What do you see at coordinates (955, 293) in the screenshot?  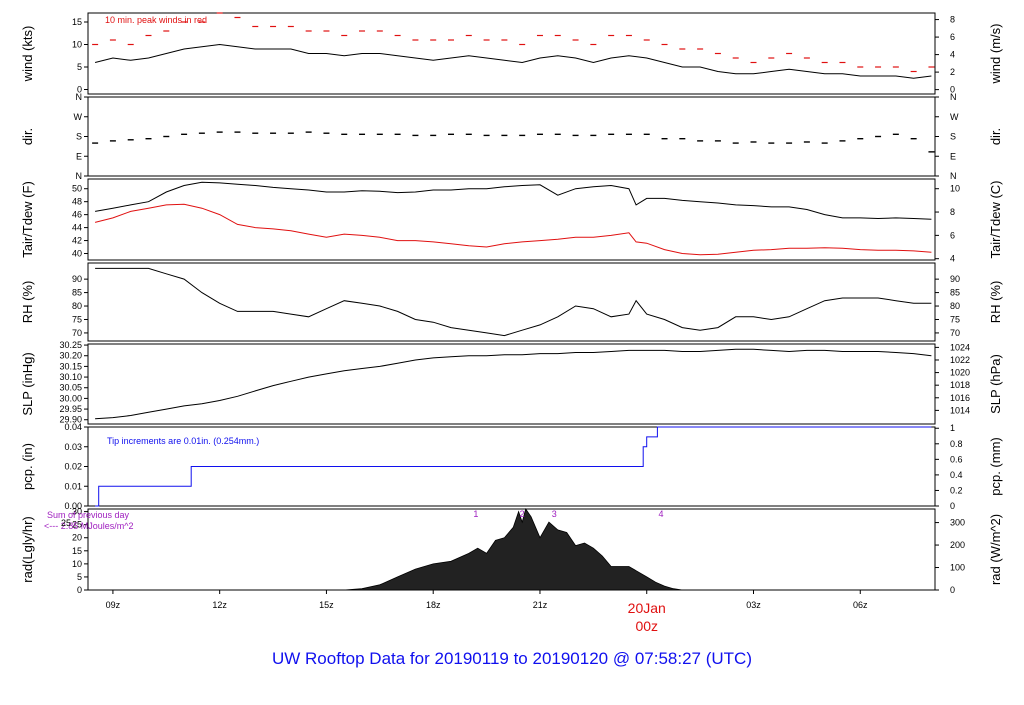 I see `rh-right-ytick-label: 85` at bounding box center [955, 293].